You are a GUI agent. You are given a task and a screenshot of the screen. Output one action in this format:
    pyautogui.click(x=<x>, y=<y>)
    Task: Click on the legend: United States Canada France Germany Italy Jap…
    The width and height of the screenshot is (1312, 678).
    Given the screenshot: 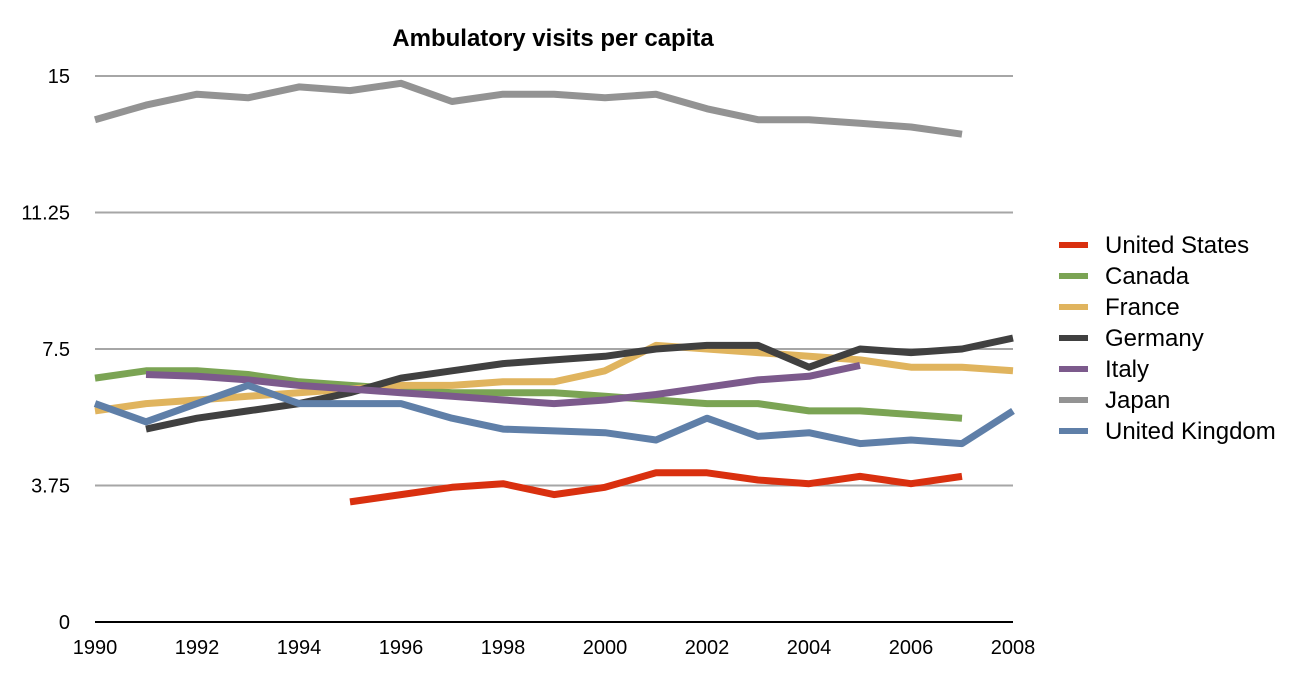 What is the action you would take?
    pyautogui.click(x=1167, y=338)
    